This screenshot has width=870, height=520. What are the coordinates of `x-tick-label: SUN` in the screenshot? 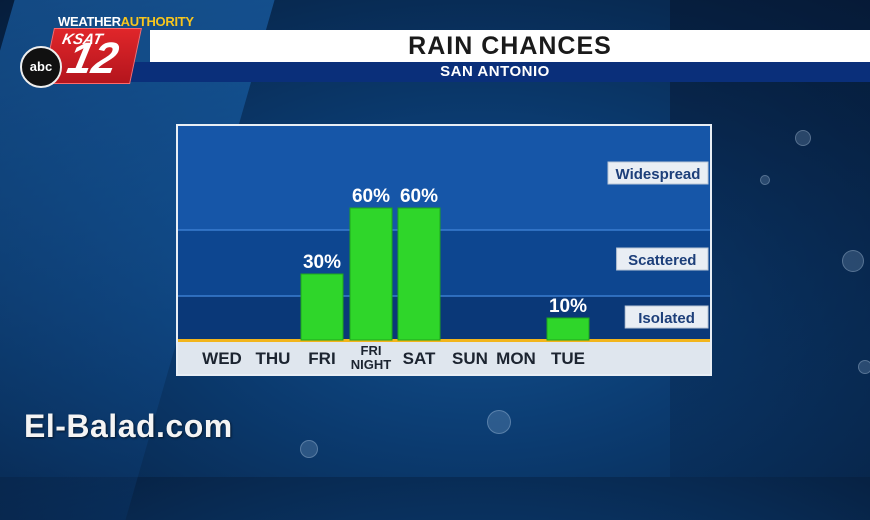 It's located at (470, 358).